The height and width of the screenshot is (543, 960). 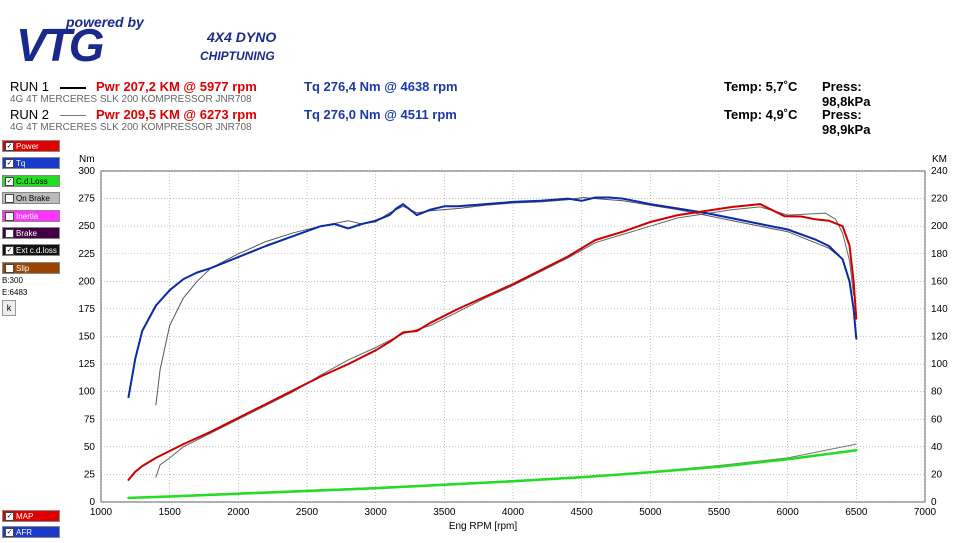 What do you see at coordinates (650, 512) in the screenshot?
I see `x-tick-label: 5000` at bounding box center [650, 512].